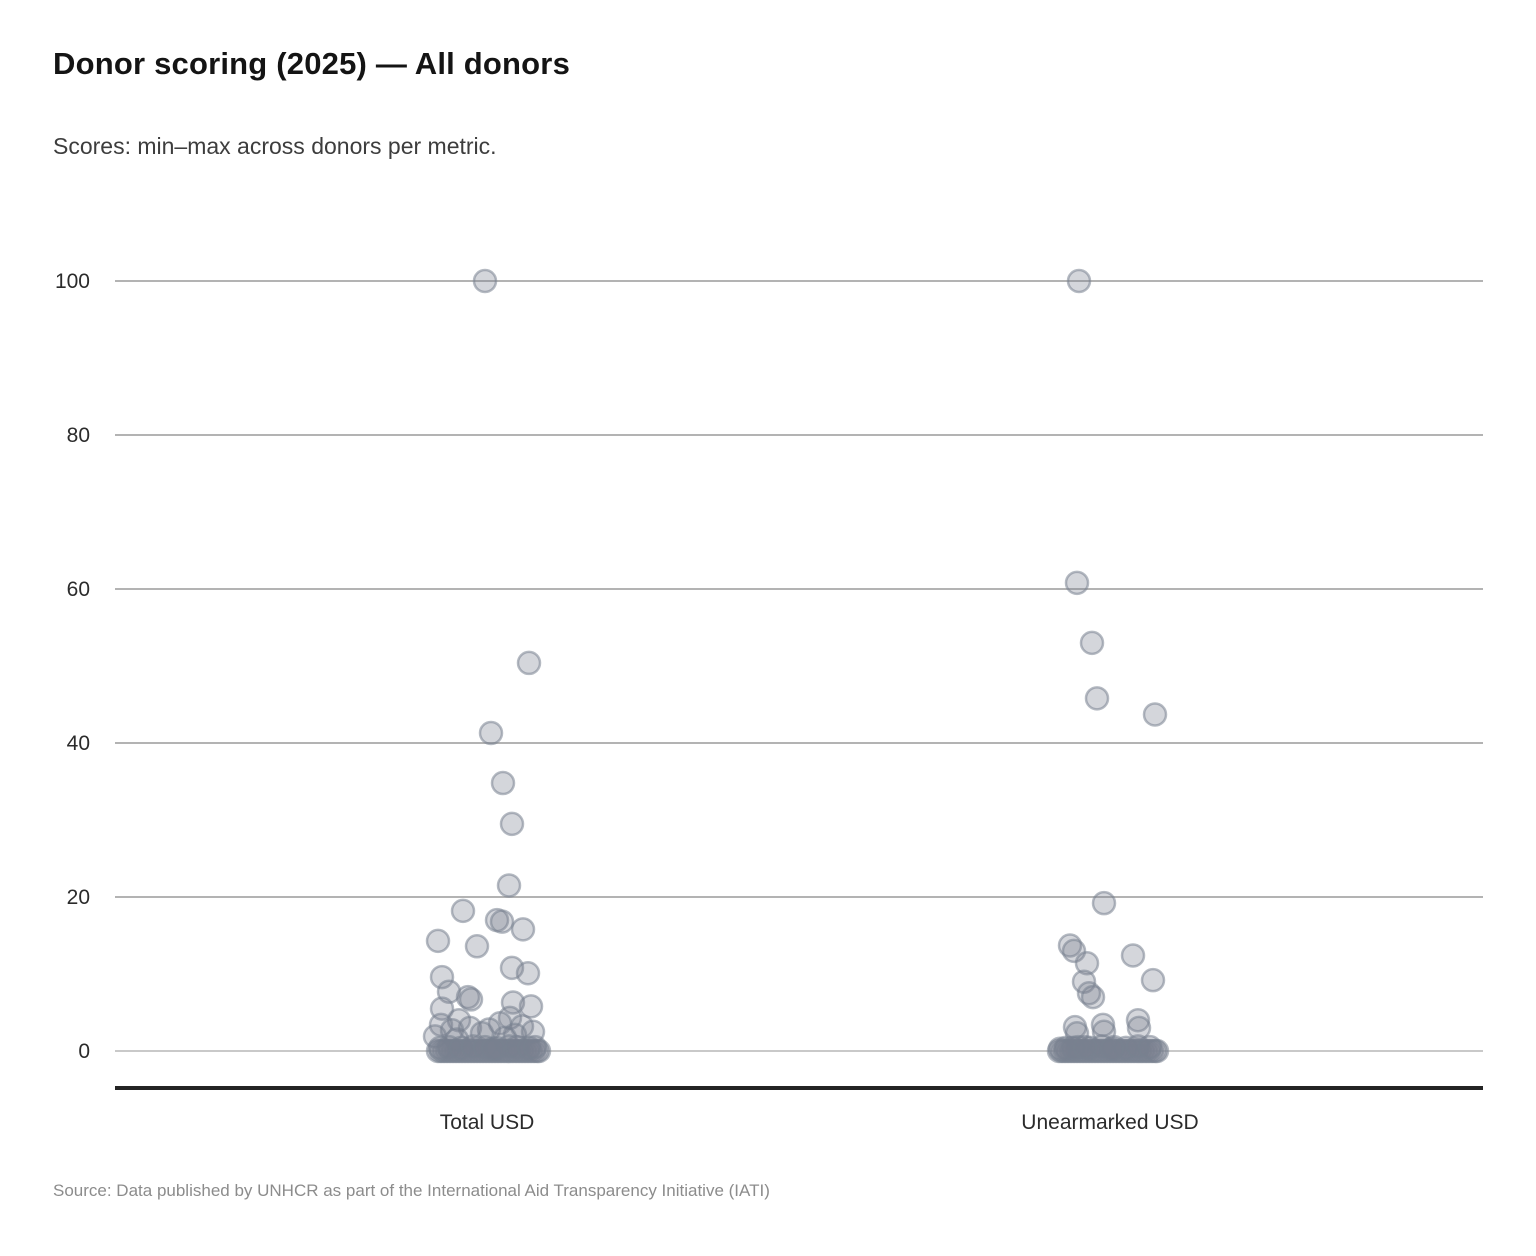 Image resolution: width=1536 pixels, height=1256 pixels. What do you see at coordinates (78, 897) in the screenshot?
I see `y-tick-label: 20` at bounding box center [78, 897].